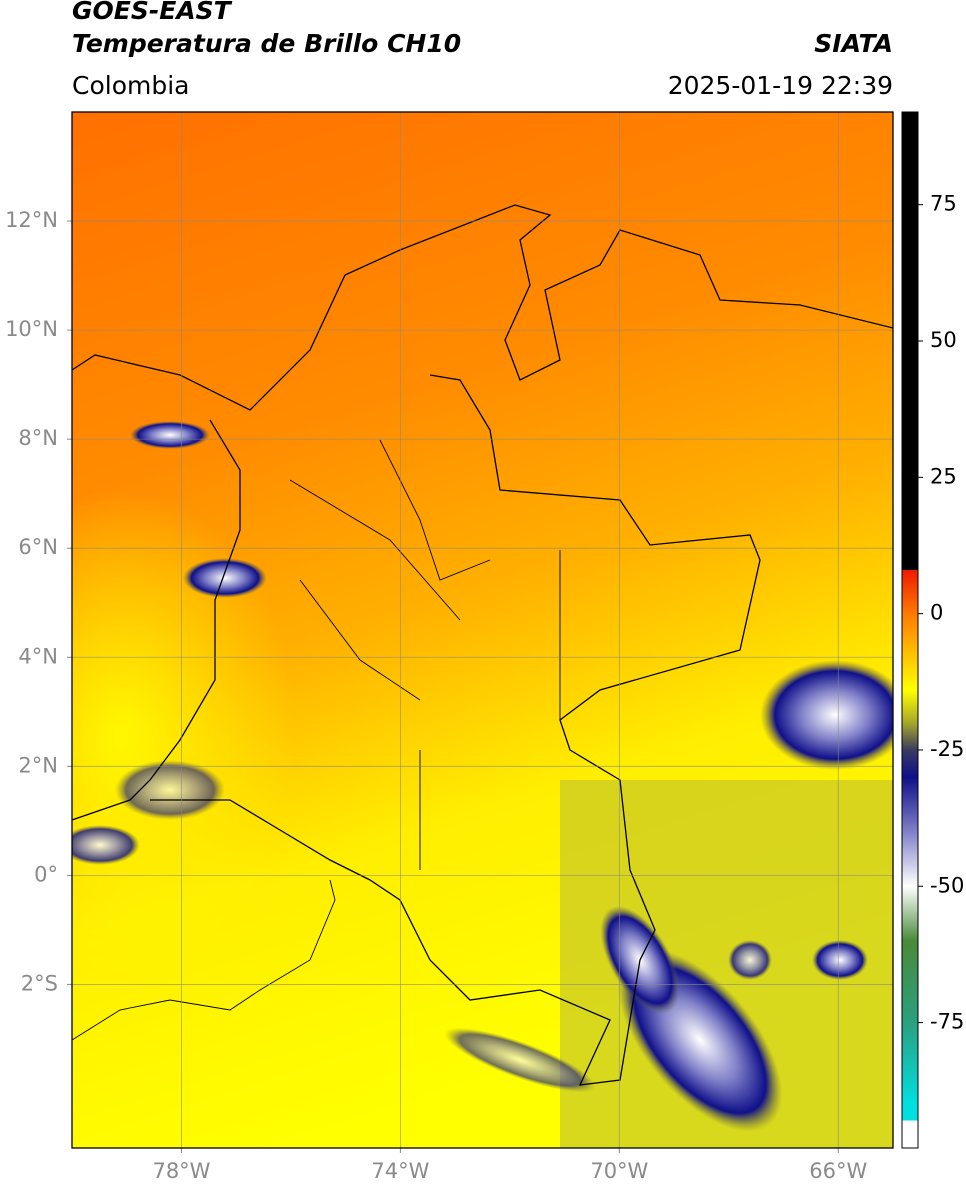  What do you see at coordinates (181, 1171) in the screenshot?
I see `x-tick-label: 78°W` at bounding box center [181, 1171].